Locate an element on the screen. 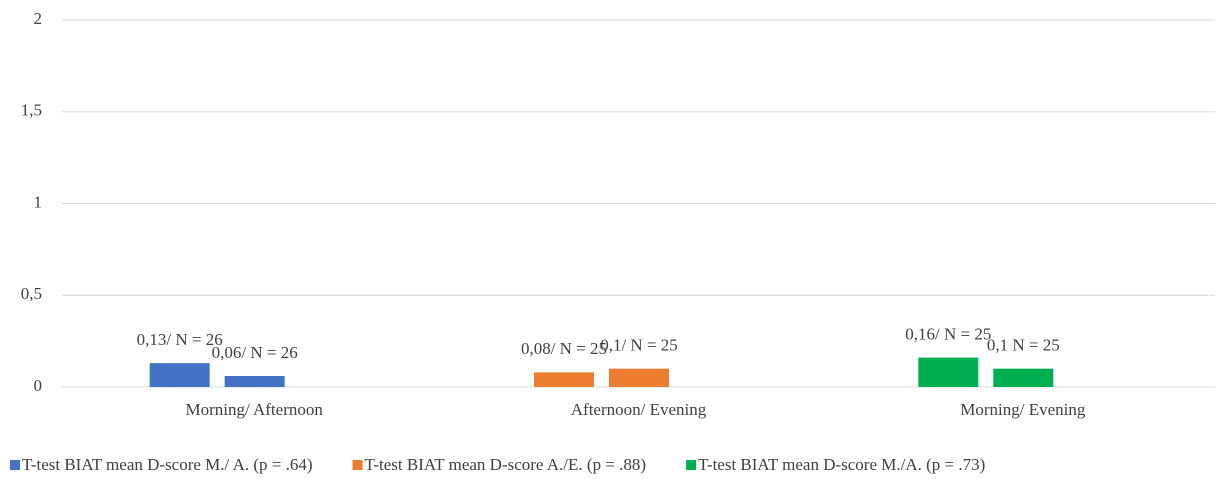 This screenshot has height=479, width=1227. legend-label: T-test BIAT mean D-score A./E. (p = .88) is located at coordinates (506, 464).